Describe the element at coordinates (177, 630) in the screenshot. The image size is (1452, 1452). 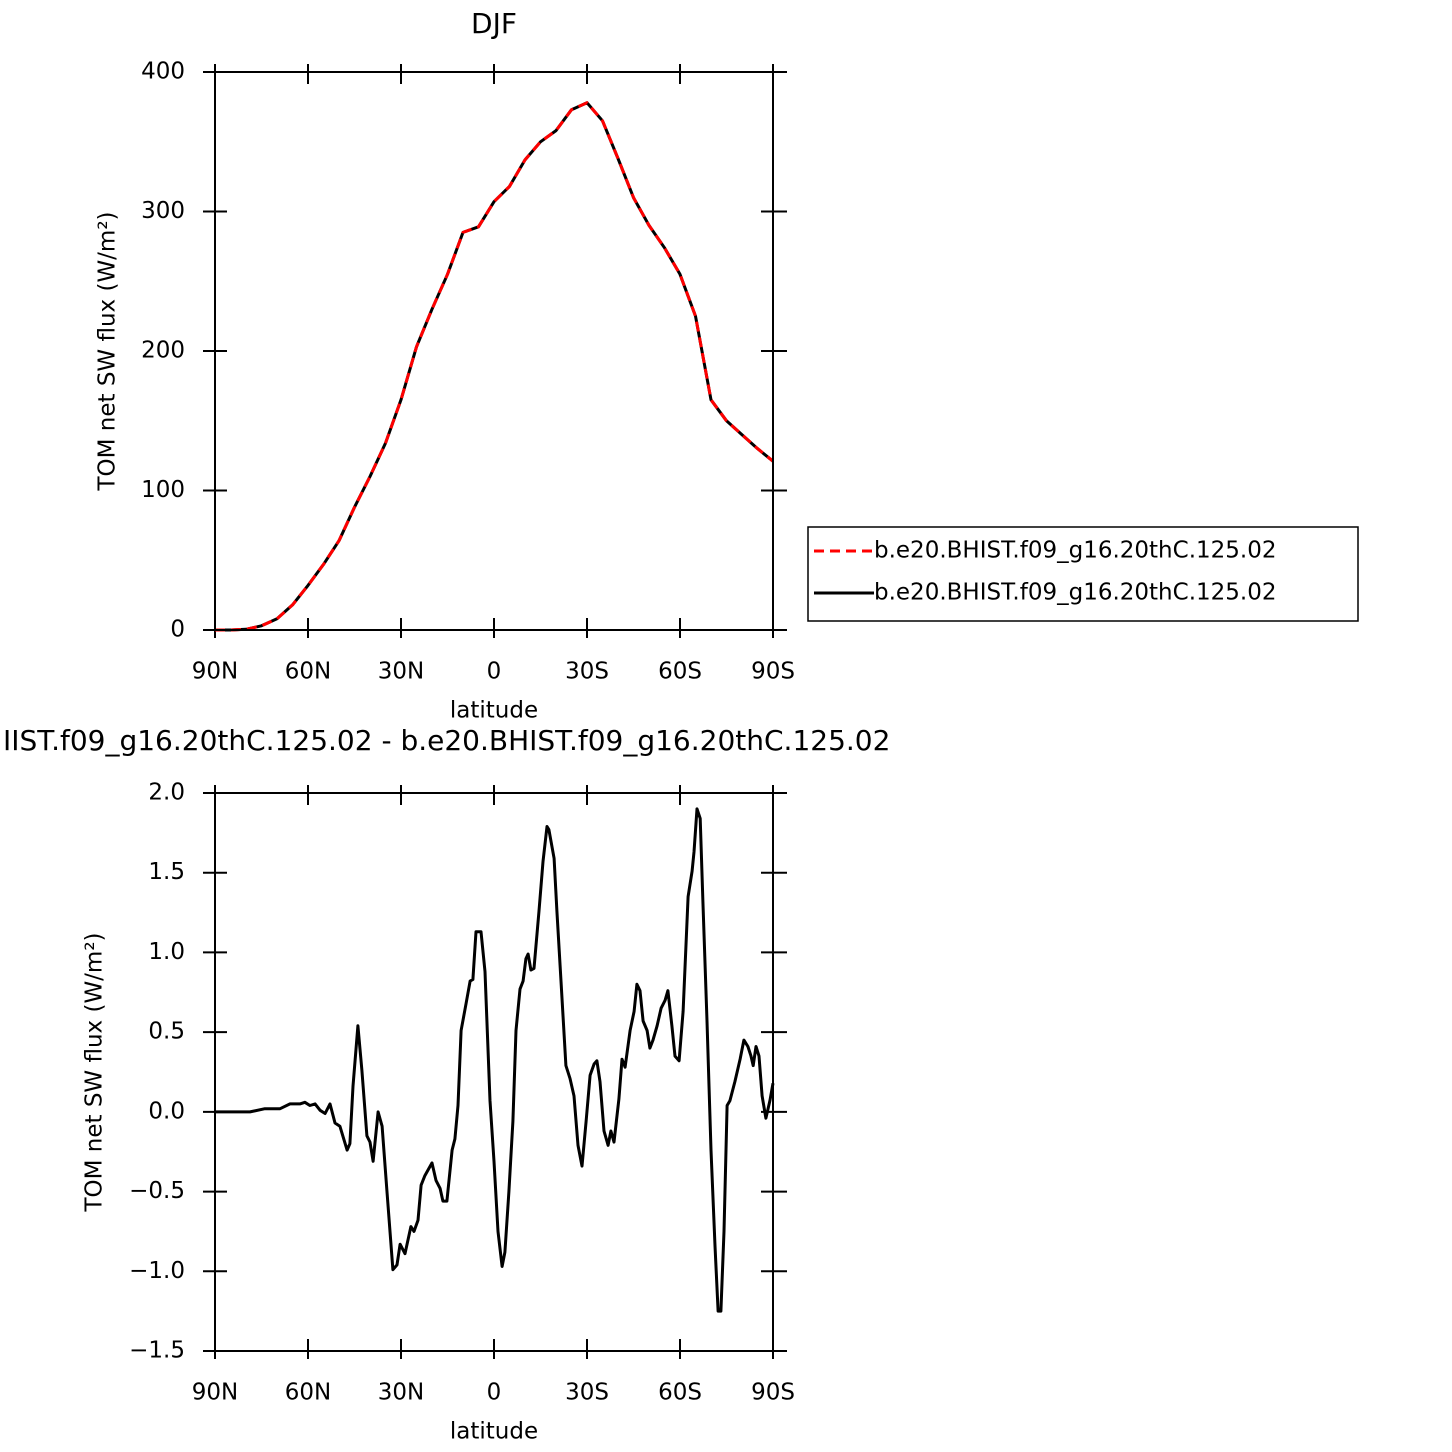
I see `y-tick-label: 0` at that location.